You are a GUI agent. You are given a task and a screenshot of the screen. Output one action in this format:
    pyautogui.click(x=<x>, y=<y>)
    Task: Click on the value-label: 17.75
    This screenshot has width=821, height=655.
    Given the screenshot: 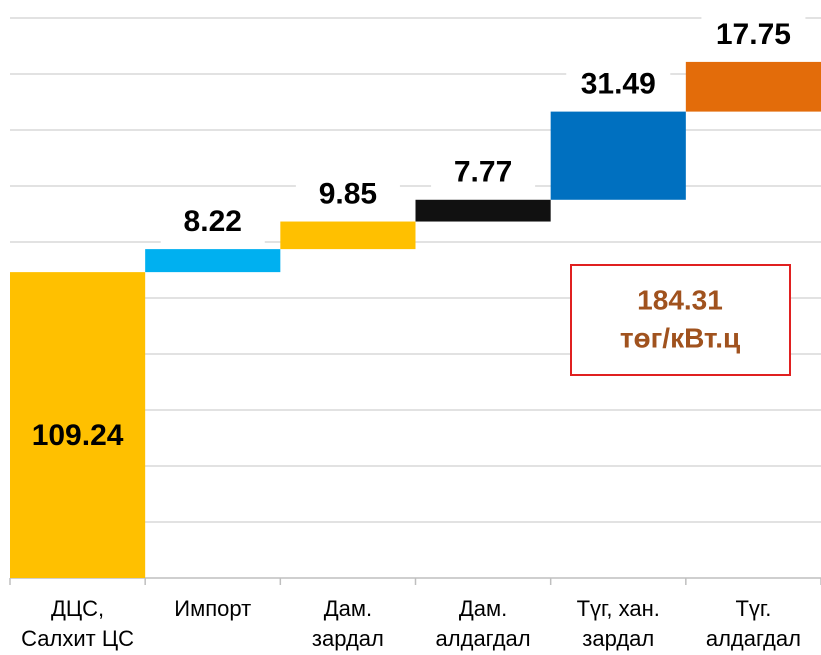 What is the action you would take?
    pyautogui.click(x=753, y=34)
    